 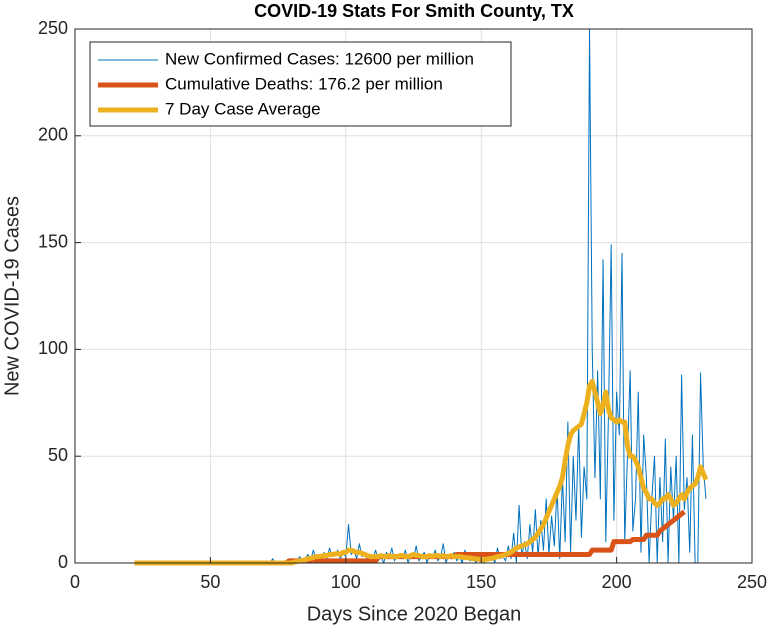 I want to click on y-tick-label: 200, so click(x=53, y=135).